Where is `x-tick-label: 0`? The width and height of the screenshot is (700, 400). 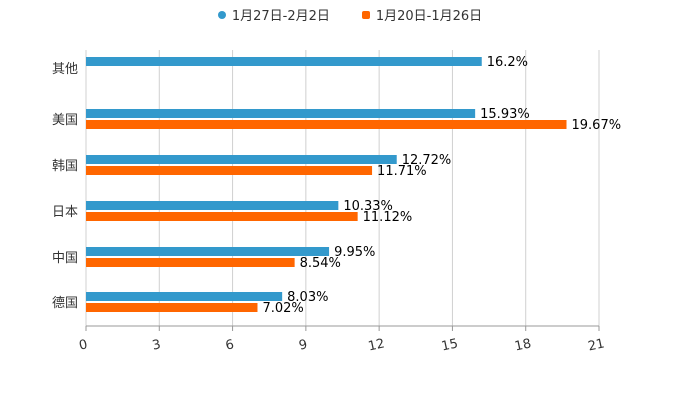
x-tick-label: 0 is located at coordinates (83, 345).